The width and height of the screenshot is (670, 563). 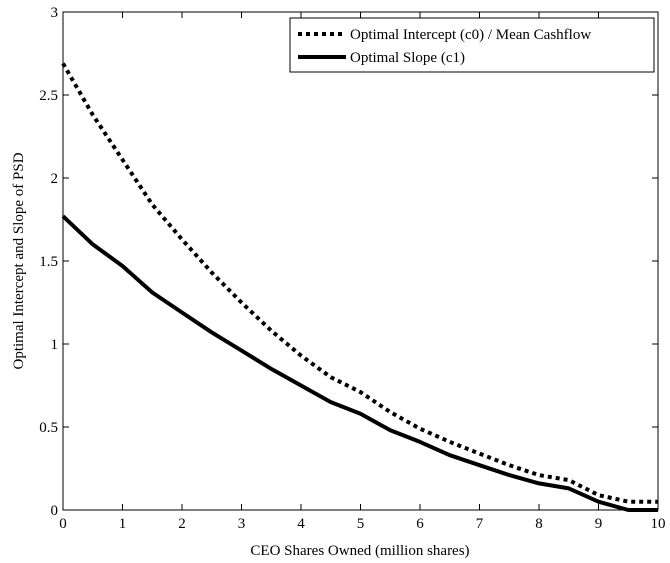 What do you see at coordinates (359, 551) in the screenshot?
I see `x-axis-title: CEO Shares Owned (million shares)` at bounding box center [359, 551].